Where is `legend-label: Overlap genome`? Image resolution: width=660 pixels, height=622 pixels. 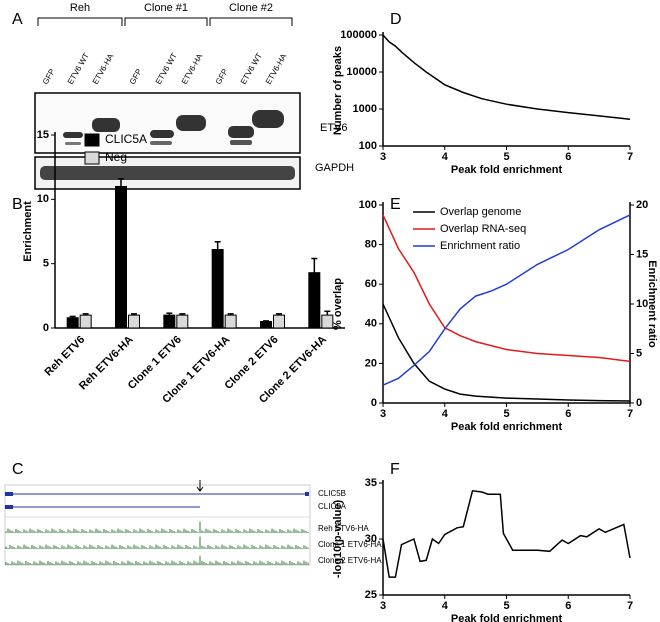
legend-label: Overlap genome is located at coordinates (480, 212).